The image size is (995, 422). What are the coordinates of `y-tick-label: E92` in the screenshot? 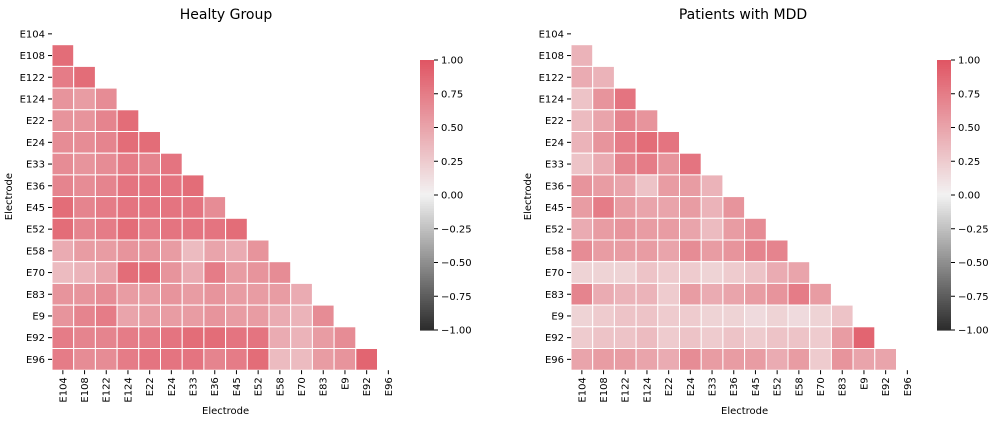 It's located at (35, 338).